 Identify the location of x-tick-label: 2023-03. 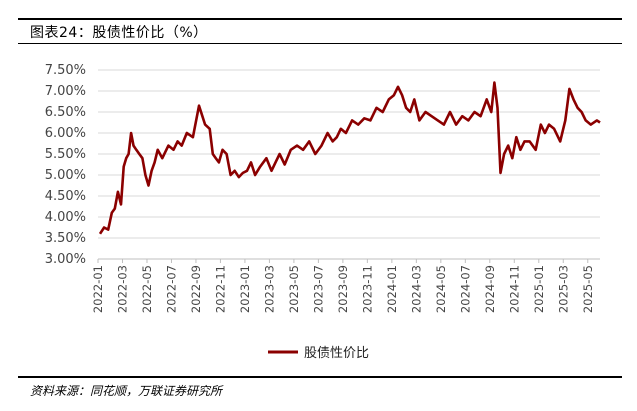
(269, 289).